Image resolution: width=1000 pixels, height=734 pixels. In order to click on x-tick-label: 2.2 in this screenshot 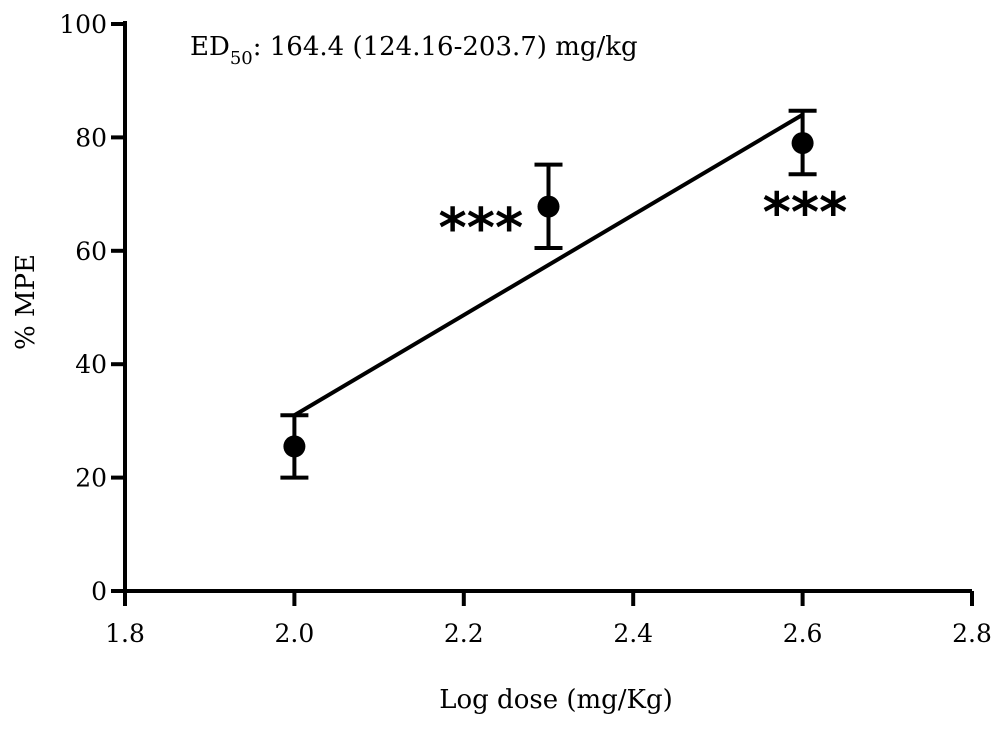, I will do `click(464, 633)`.